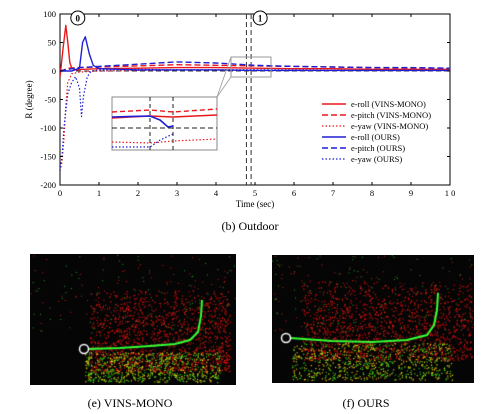  I want to click on event-marker-label: 1, so click(260, 19).